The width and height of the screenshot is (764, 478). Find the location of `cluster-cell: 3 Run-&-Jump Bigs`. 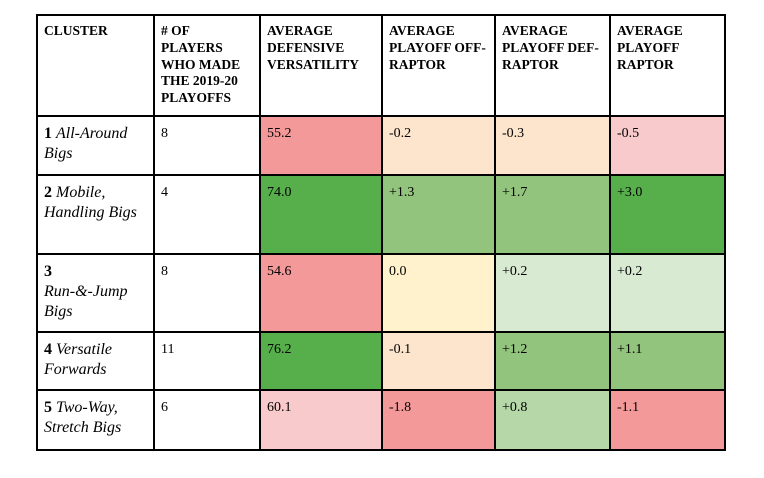

cluster-cell: 3 Run-&-Jump Bigs is located at coordinates (95, 293).